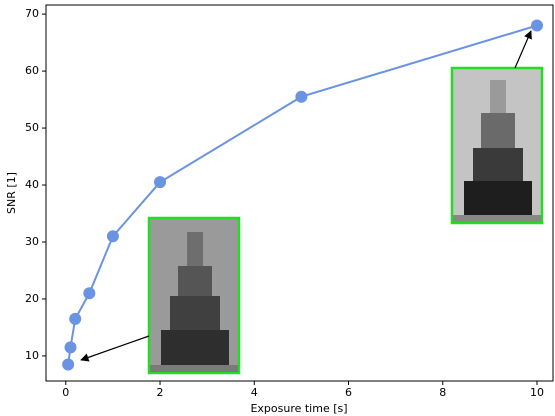 Image resolution: width=555 pixels, height=416 pixels. Describe the element at coordinates (160, 295) in the screenshot. I see `inset-image-short-exposure` at that location.